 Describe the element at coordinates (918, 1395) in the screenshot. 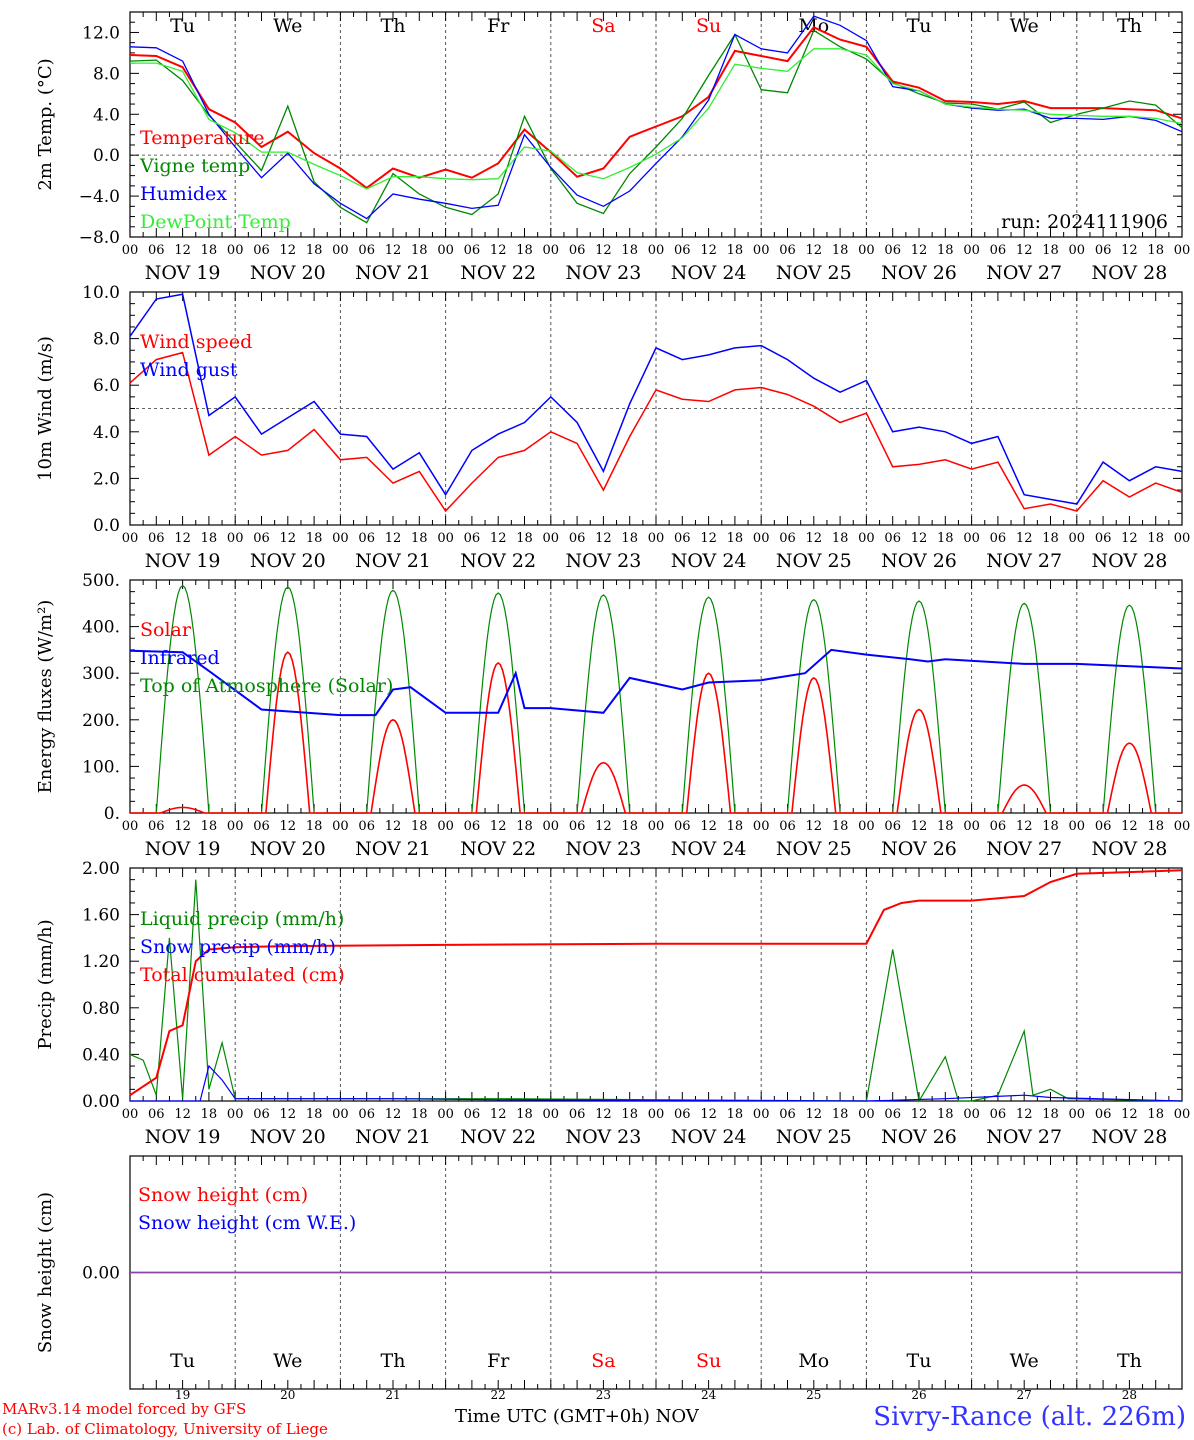

I see `bottom-day-number: 26` at that location.